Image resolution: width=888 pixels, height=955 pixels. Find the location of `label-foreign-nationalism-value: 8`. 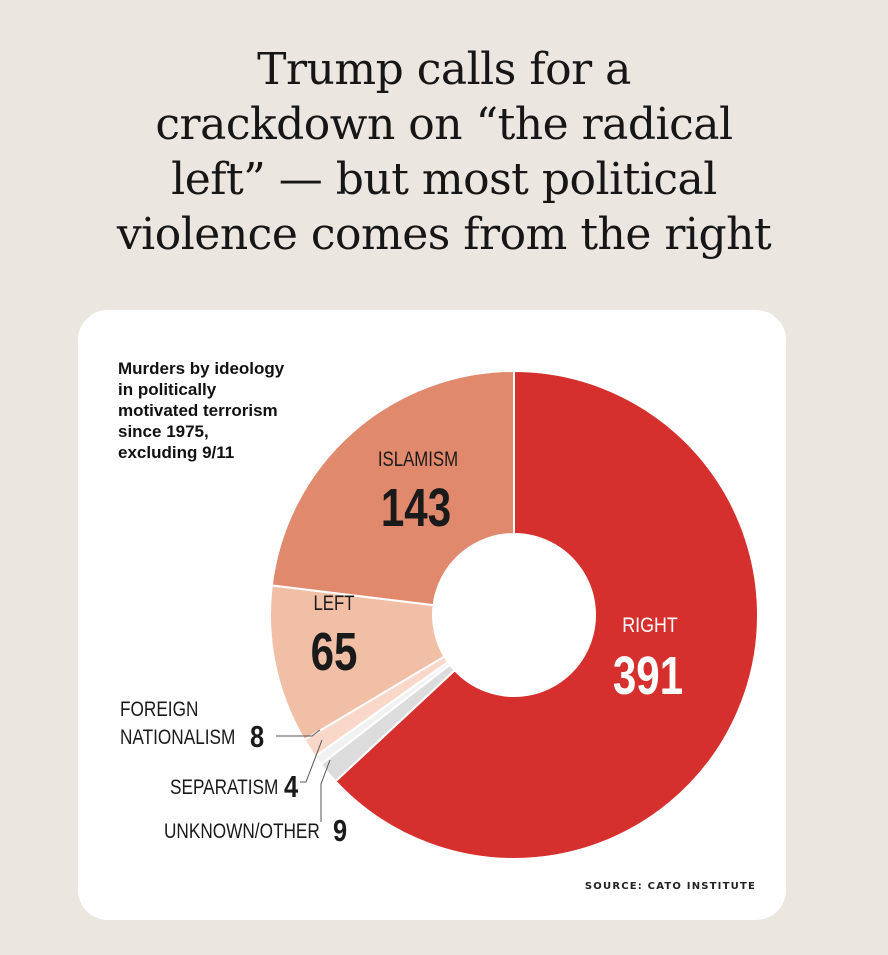

label-foreign-nationalism-value: 8 is located at coordinates (257, 737).